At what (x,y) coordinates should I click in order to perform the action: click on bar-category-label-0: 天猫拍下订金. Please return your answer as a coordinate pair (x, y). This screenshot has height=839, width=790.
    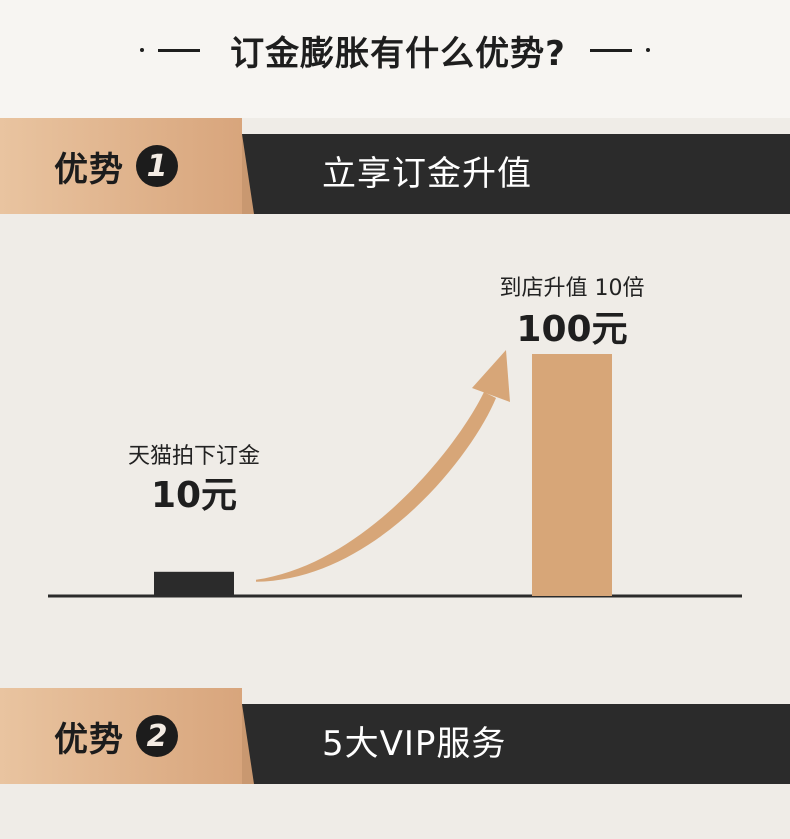
    Looking at the image, I should click on (193, 456).